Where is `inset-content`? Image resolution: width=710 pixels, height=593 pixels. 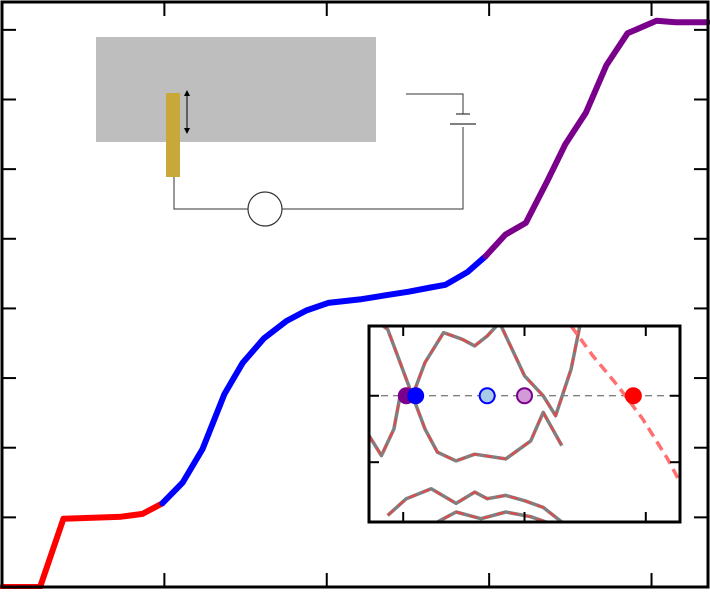 inset-content is located at coordinates (524, 424).